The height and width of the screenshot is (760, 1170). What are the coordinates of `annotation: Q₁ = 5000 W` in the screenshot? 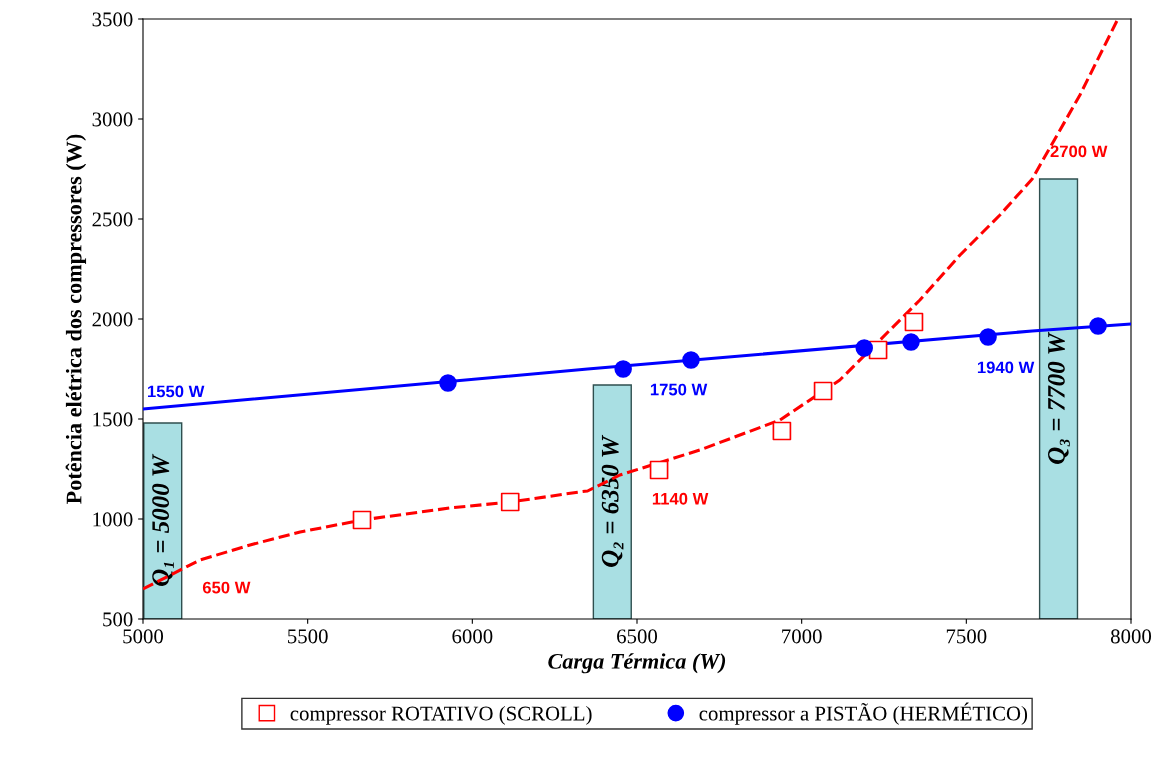 It's located at (163, 519).